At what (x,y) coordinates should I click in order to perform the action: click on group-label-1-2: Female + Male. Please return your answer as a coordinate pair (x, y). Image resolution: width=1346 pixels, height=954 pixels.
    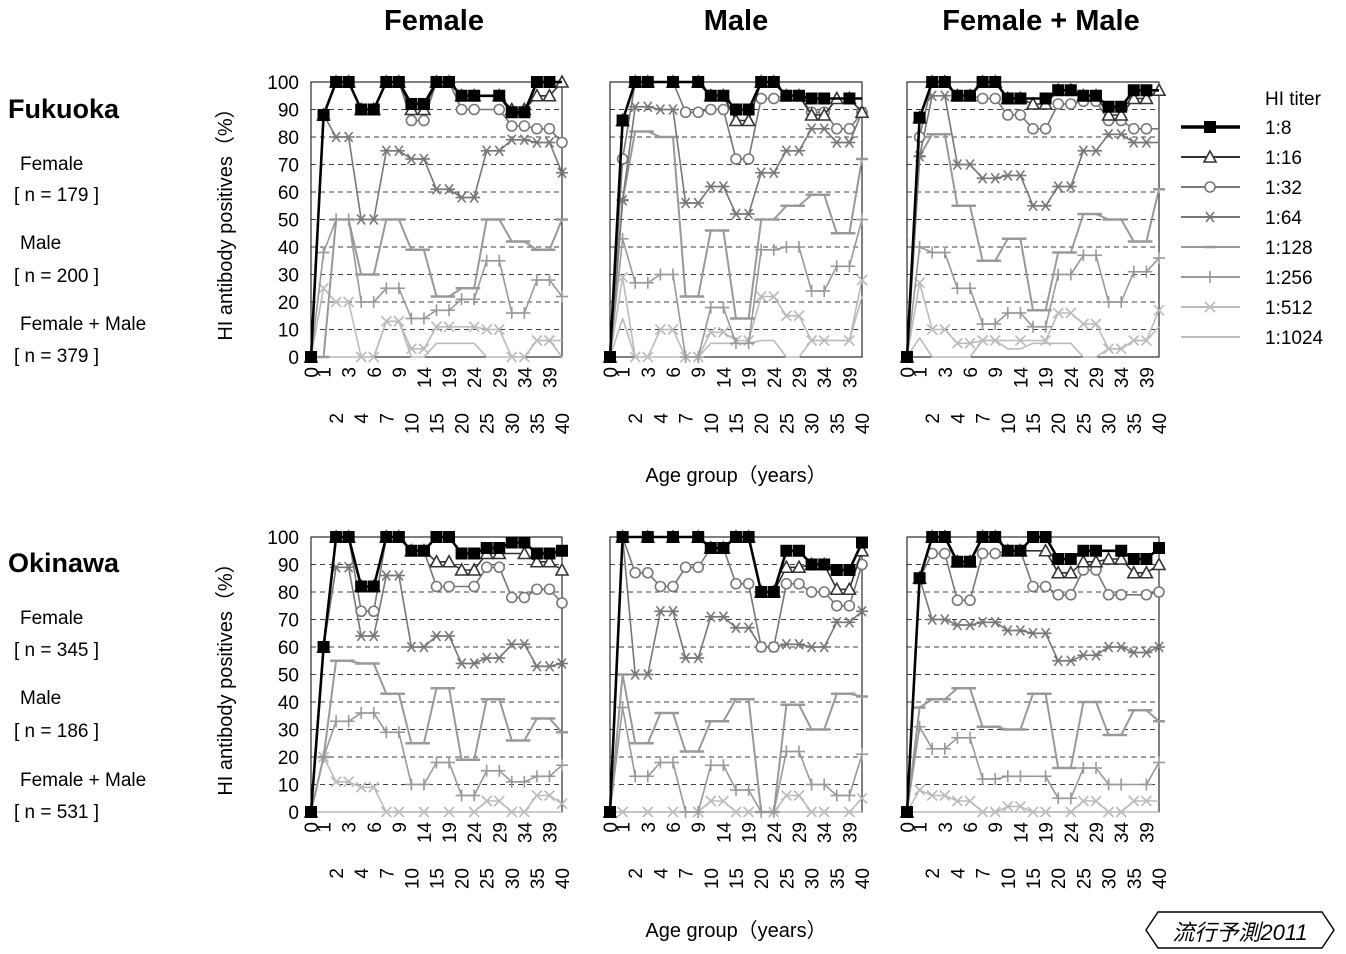
    Looking at the image, I should click on (83, 780).